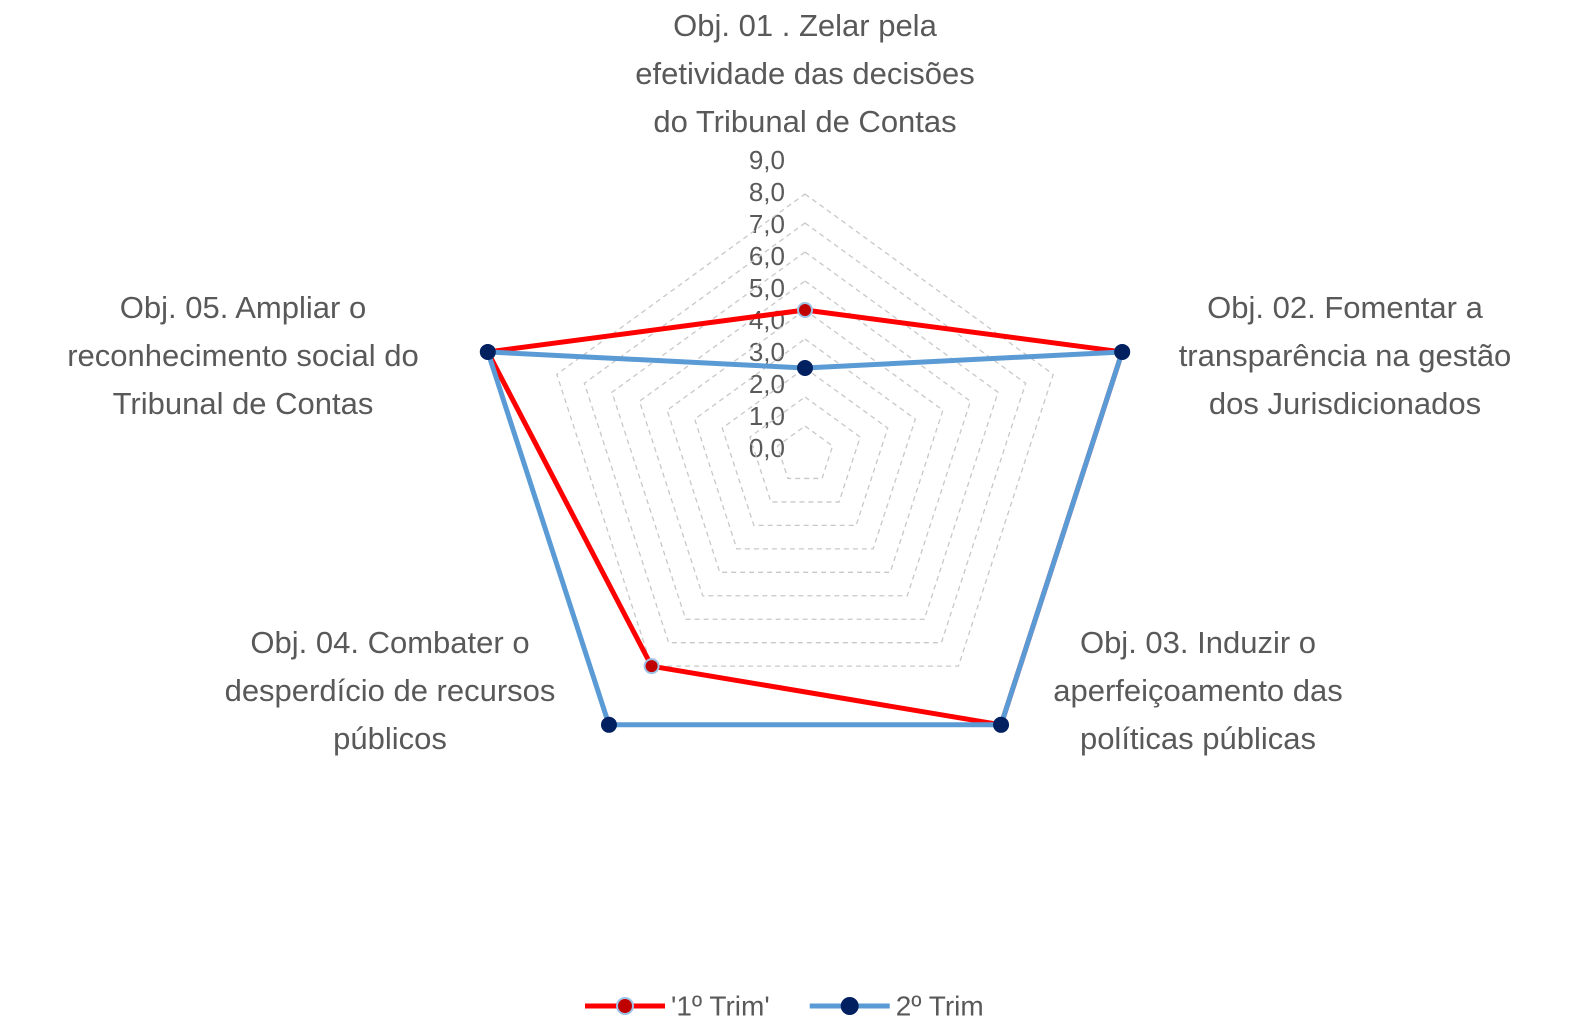 The height and width of the screenshot is (1034, 1591). What do you see at coordinates (767, 256) in the screenshot?
I see `tick-label: 6,0` at bounding box center [767, 256].